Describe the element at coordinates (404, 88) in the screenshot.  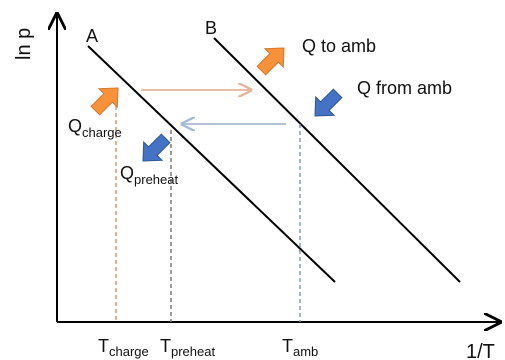
I see `q-from-amb-label: Q from amb` at that location.